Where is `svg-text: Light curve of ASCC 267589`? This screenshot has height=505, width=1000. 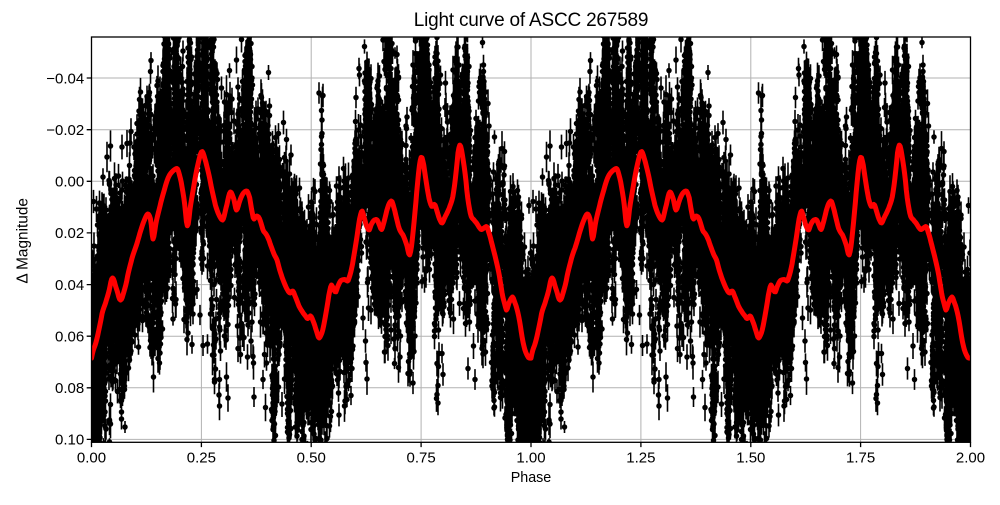 svg-text: Light curve of ASCC 267589 is located at coordinates (531, 20).